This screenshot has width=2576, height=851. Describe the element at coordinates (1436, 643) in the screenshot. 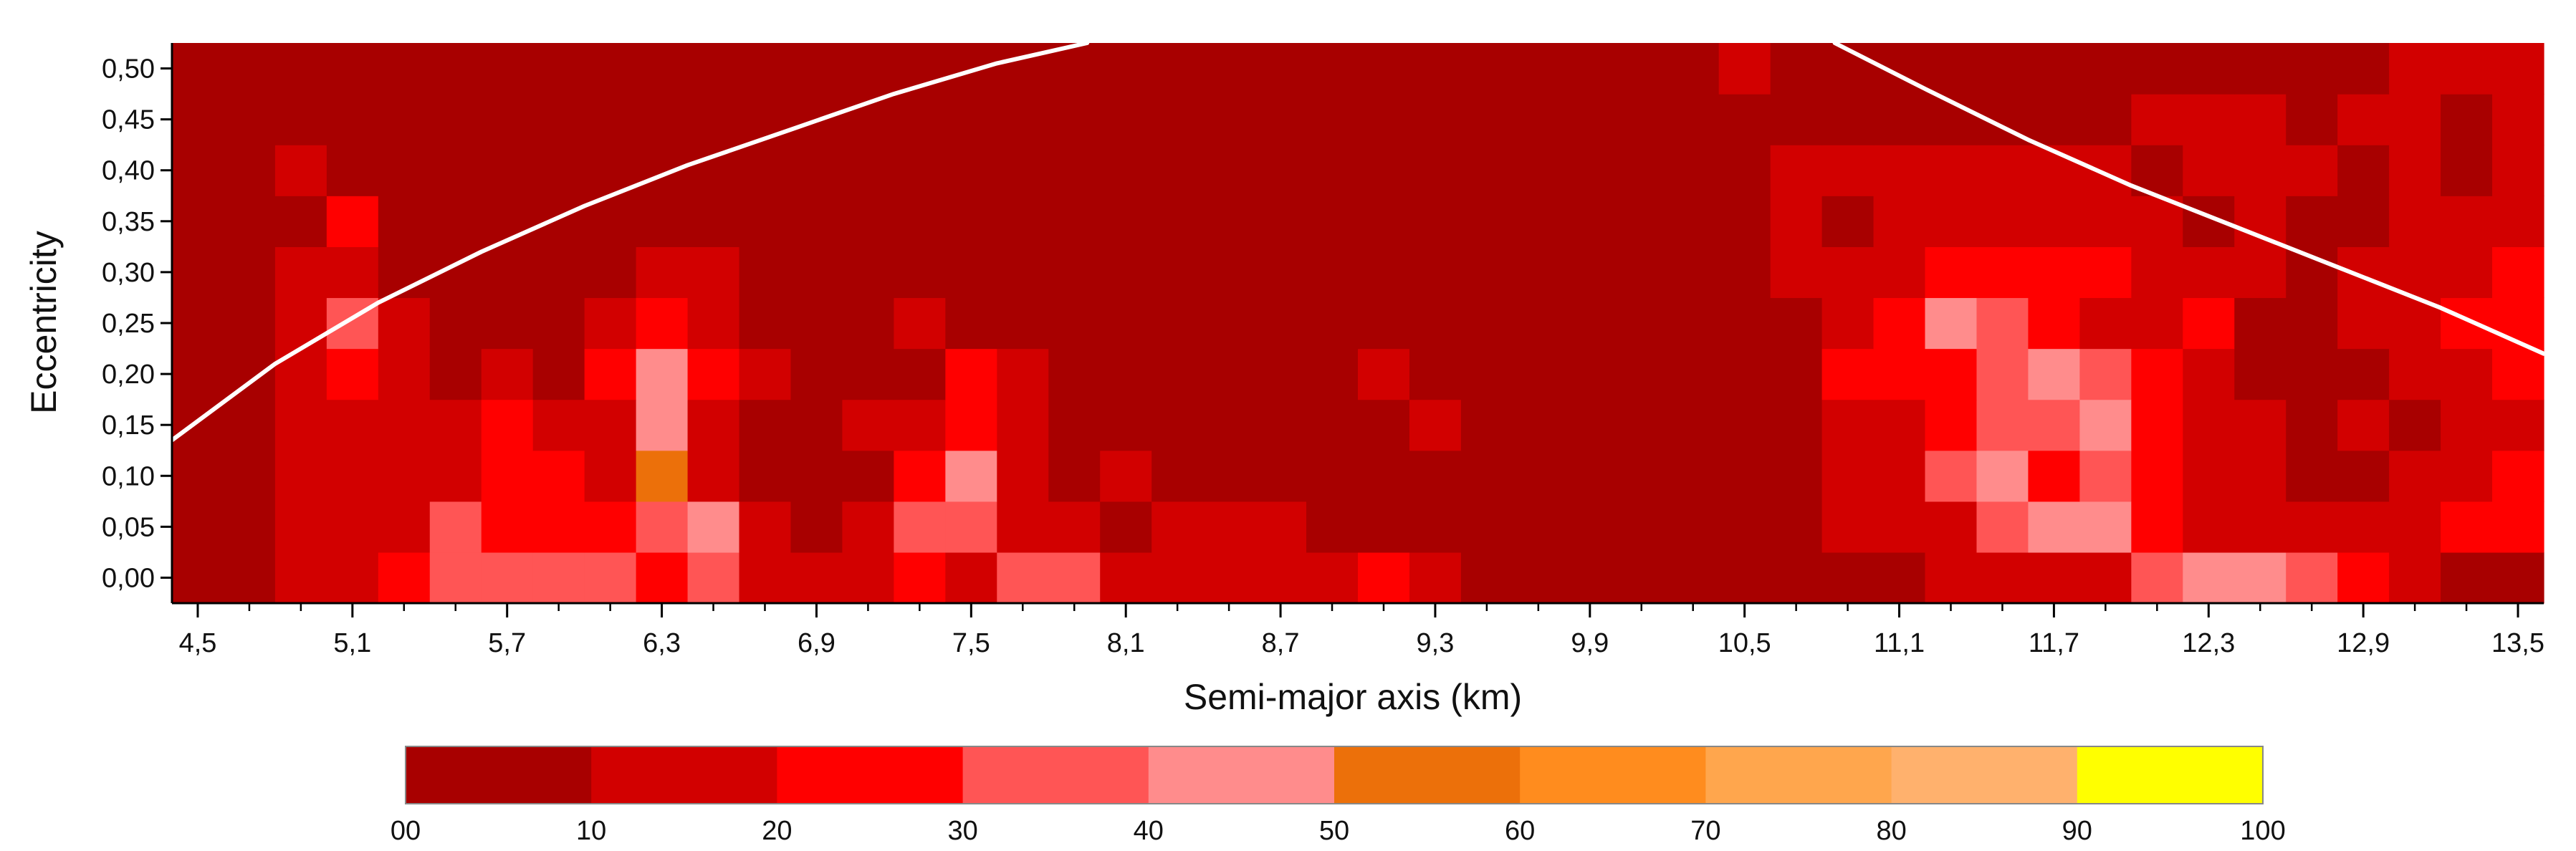

I see `x-tick-label: 9,3` at that location.